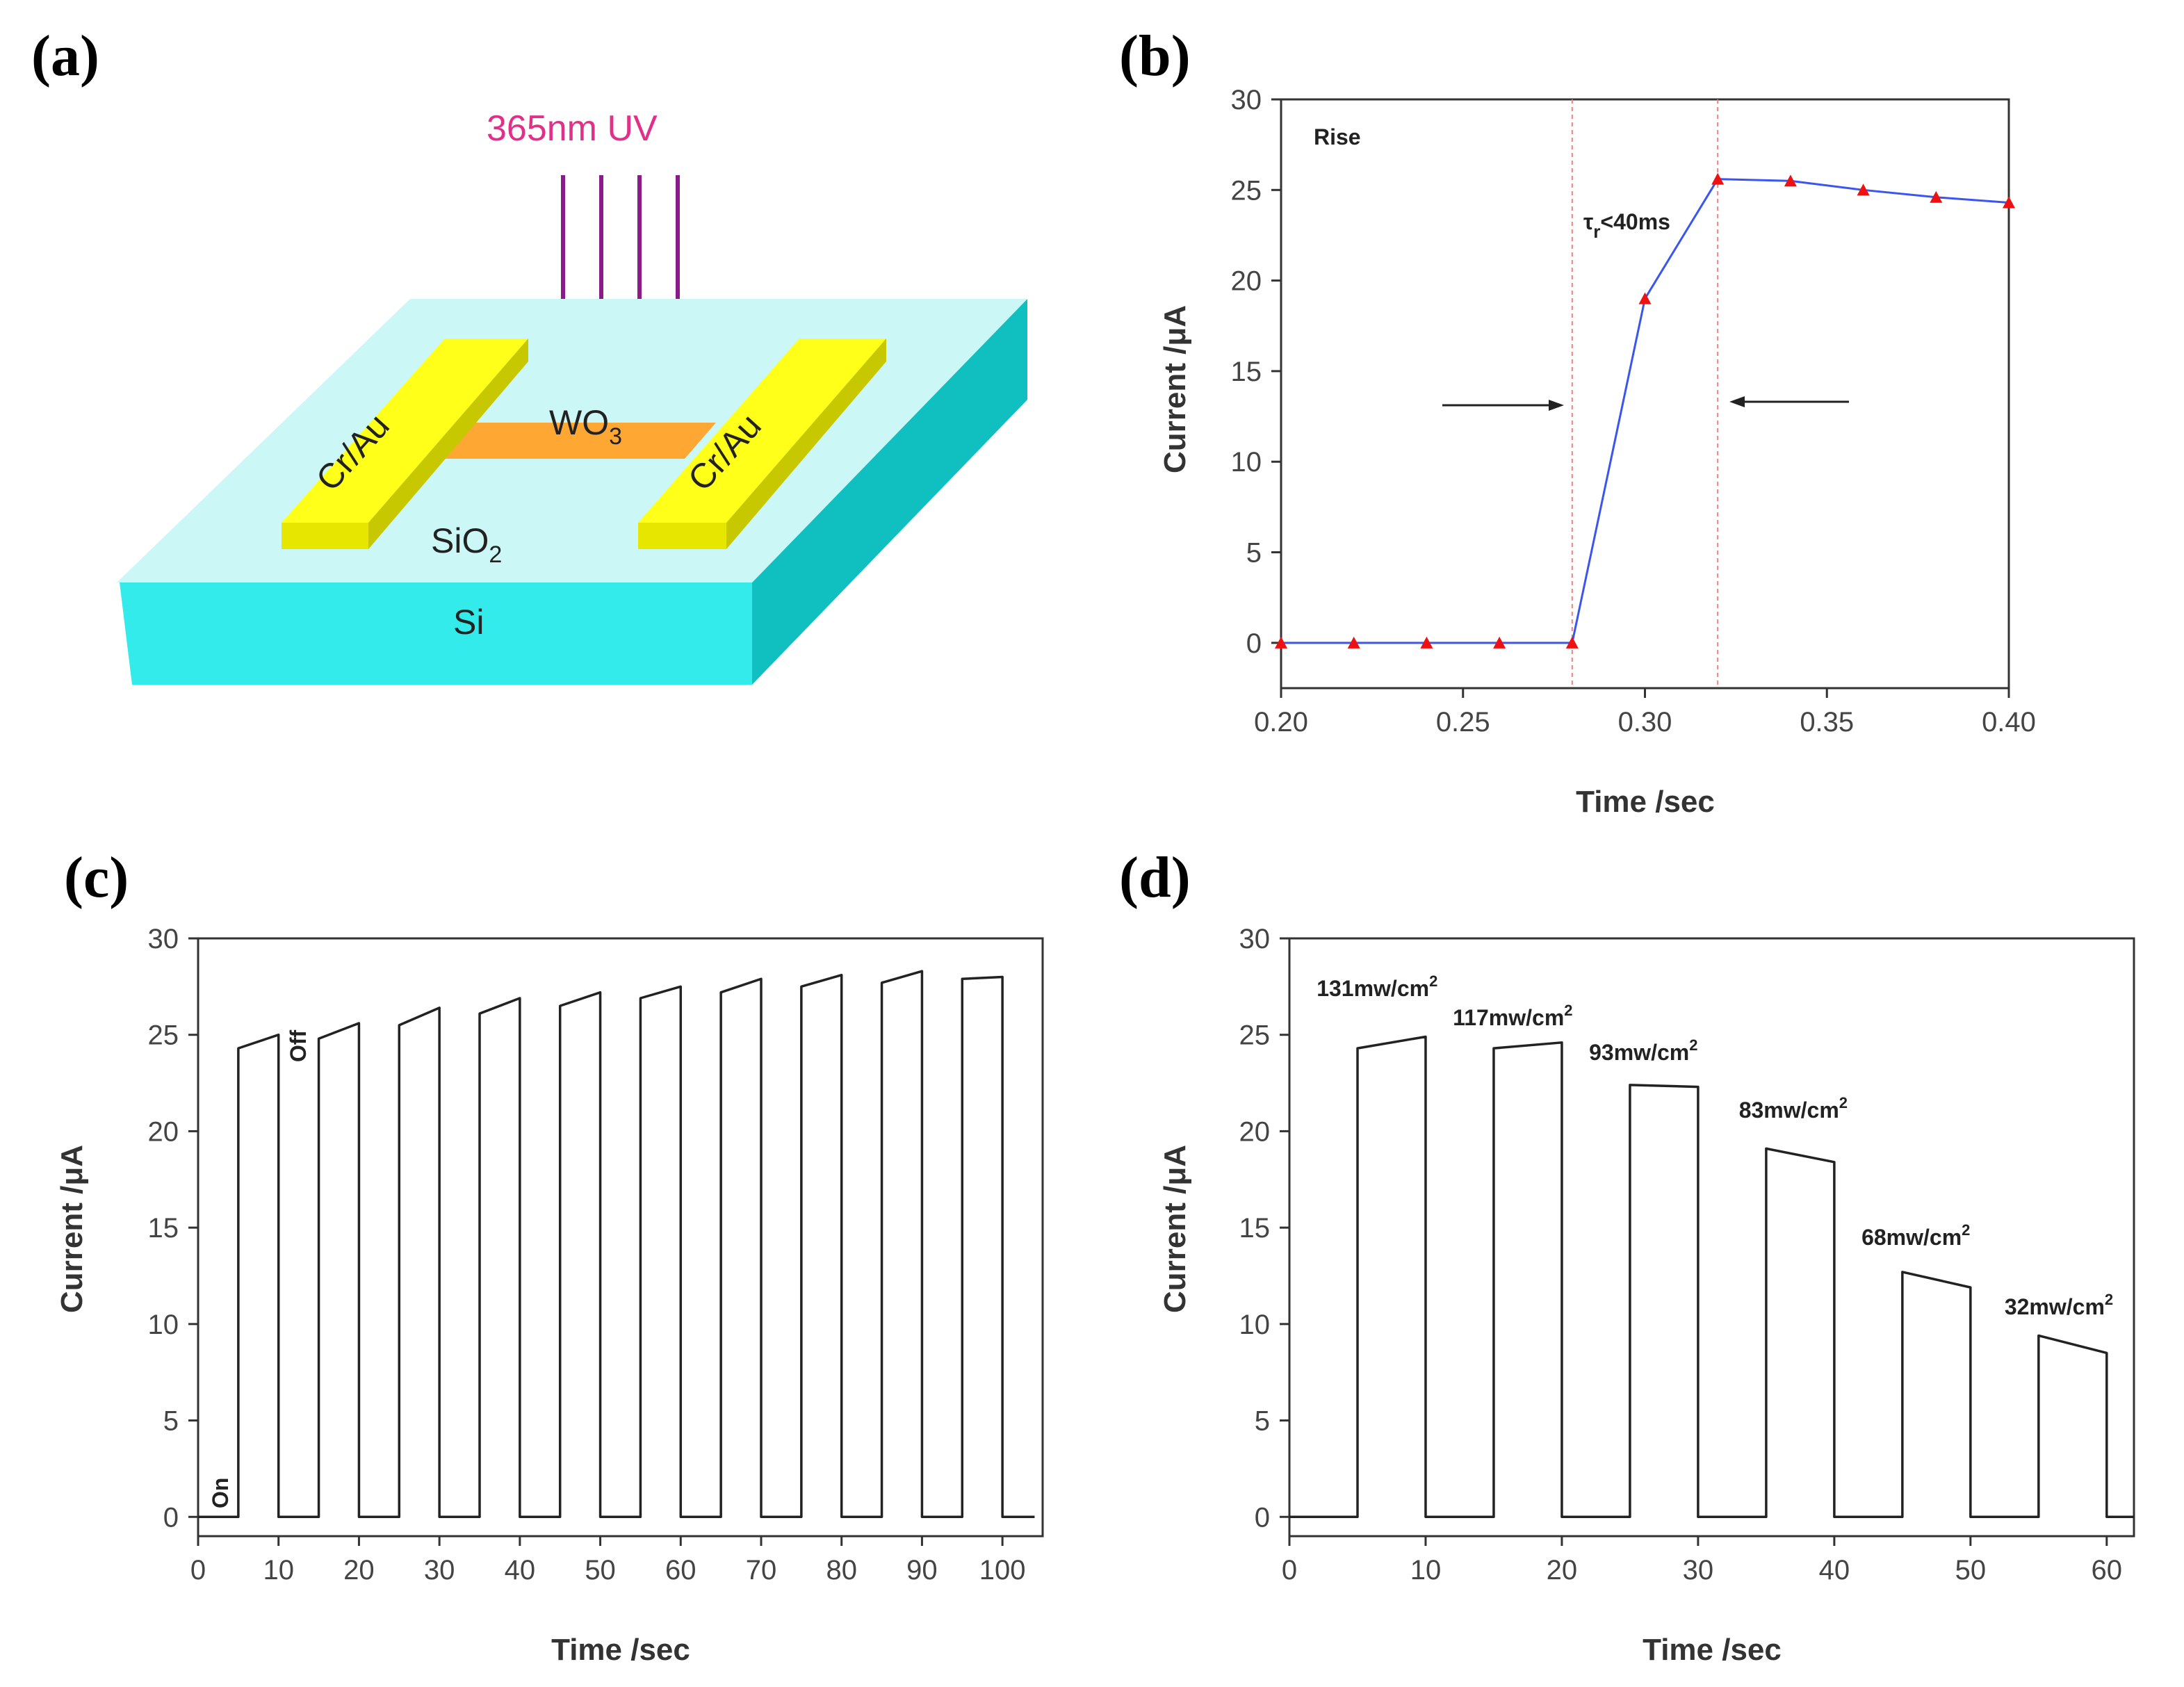 The height and width of the screenshot is (1687, 2184). What do you see at coordinates (922, 1570) in the screenshot?
I see `x-tick-label: 90` at bounding box center [922, 1570].